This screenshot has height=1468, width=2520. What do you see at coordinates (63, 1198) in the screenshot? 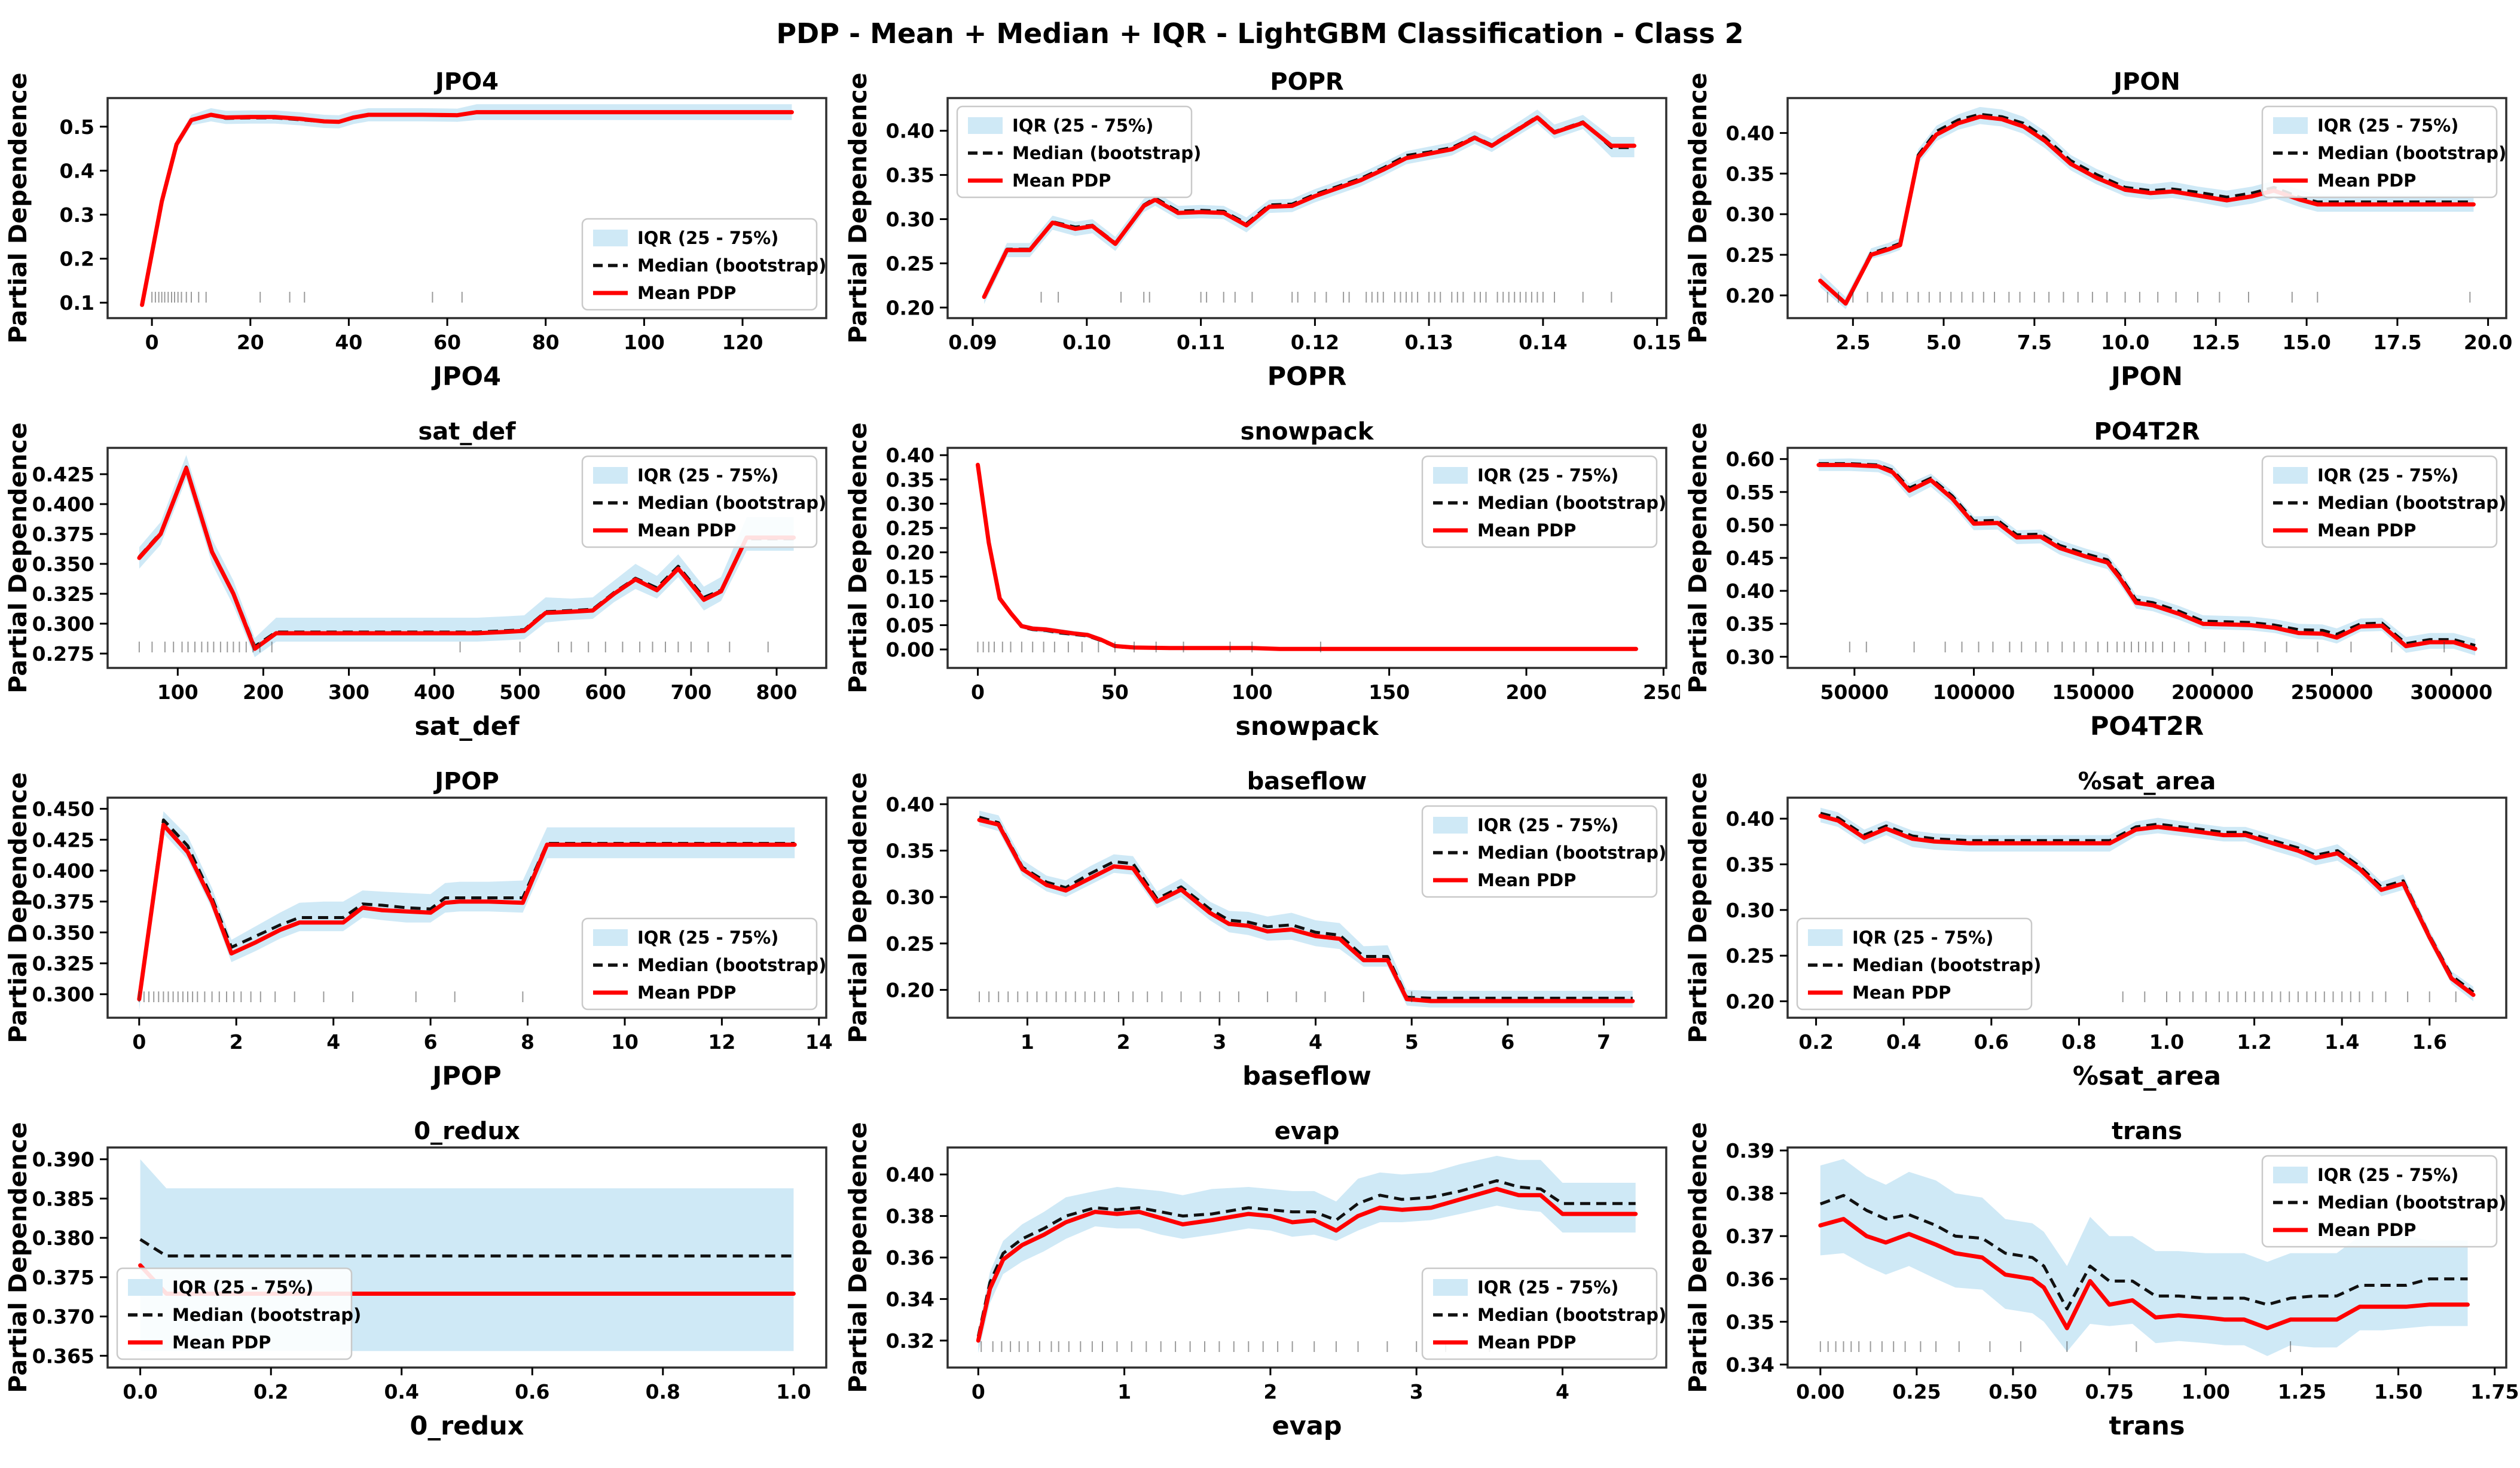
I see `svg-text: 0.385` at bounding box center [63, 1198].